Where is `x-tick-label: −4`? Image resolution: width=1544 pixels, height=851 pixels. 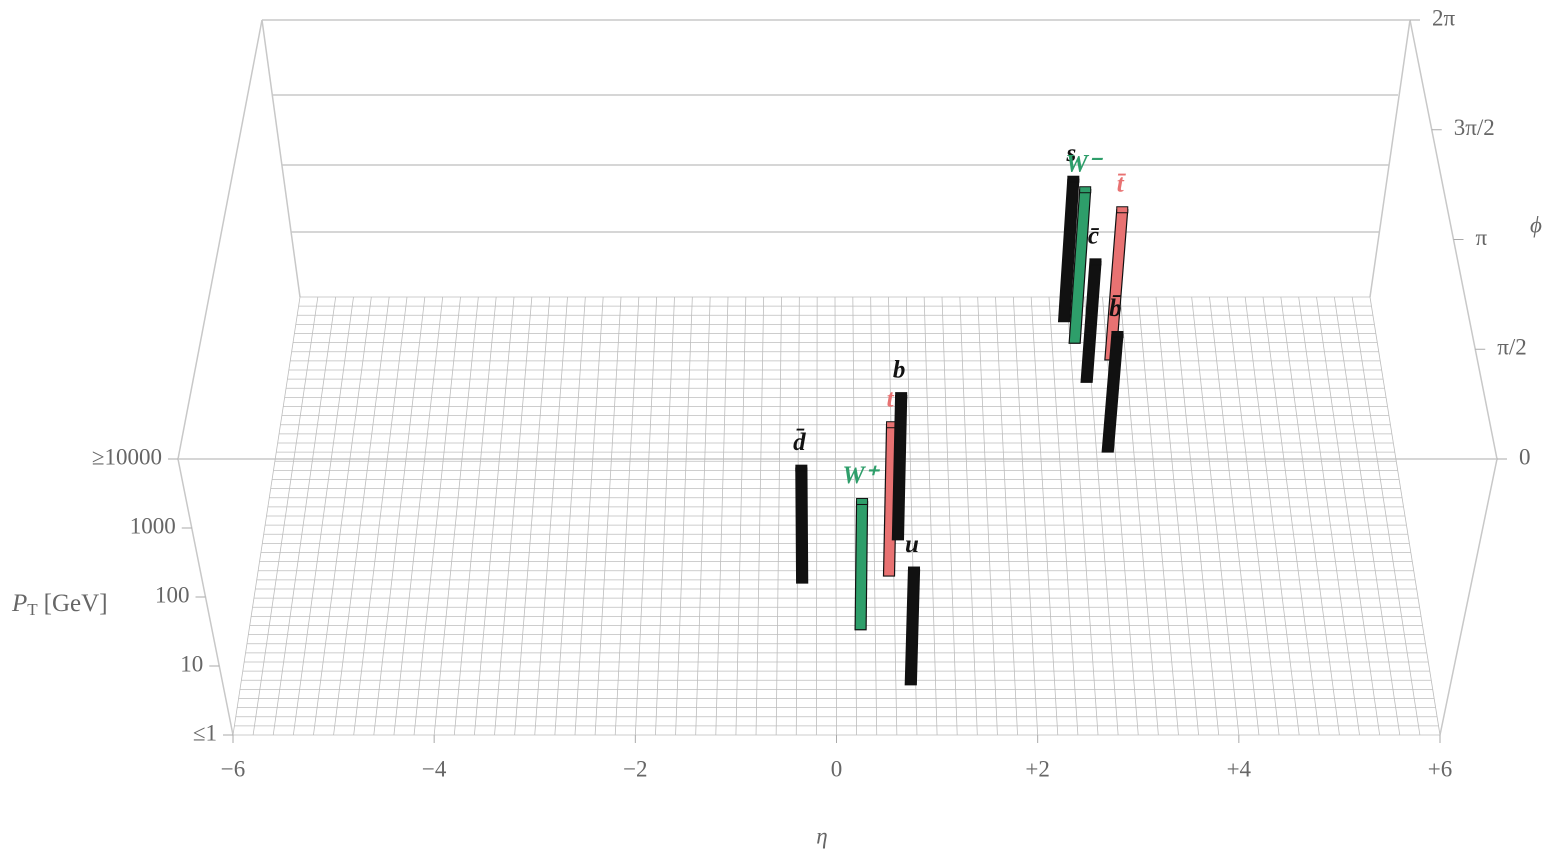 x-tick-label: −4 is located at coordinates (434, 768).